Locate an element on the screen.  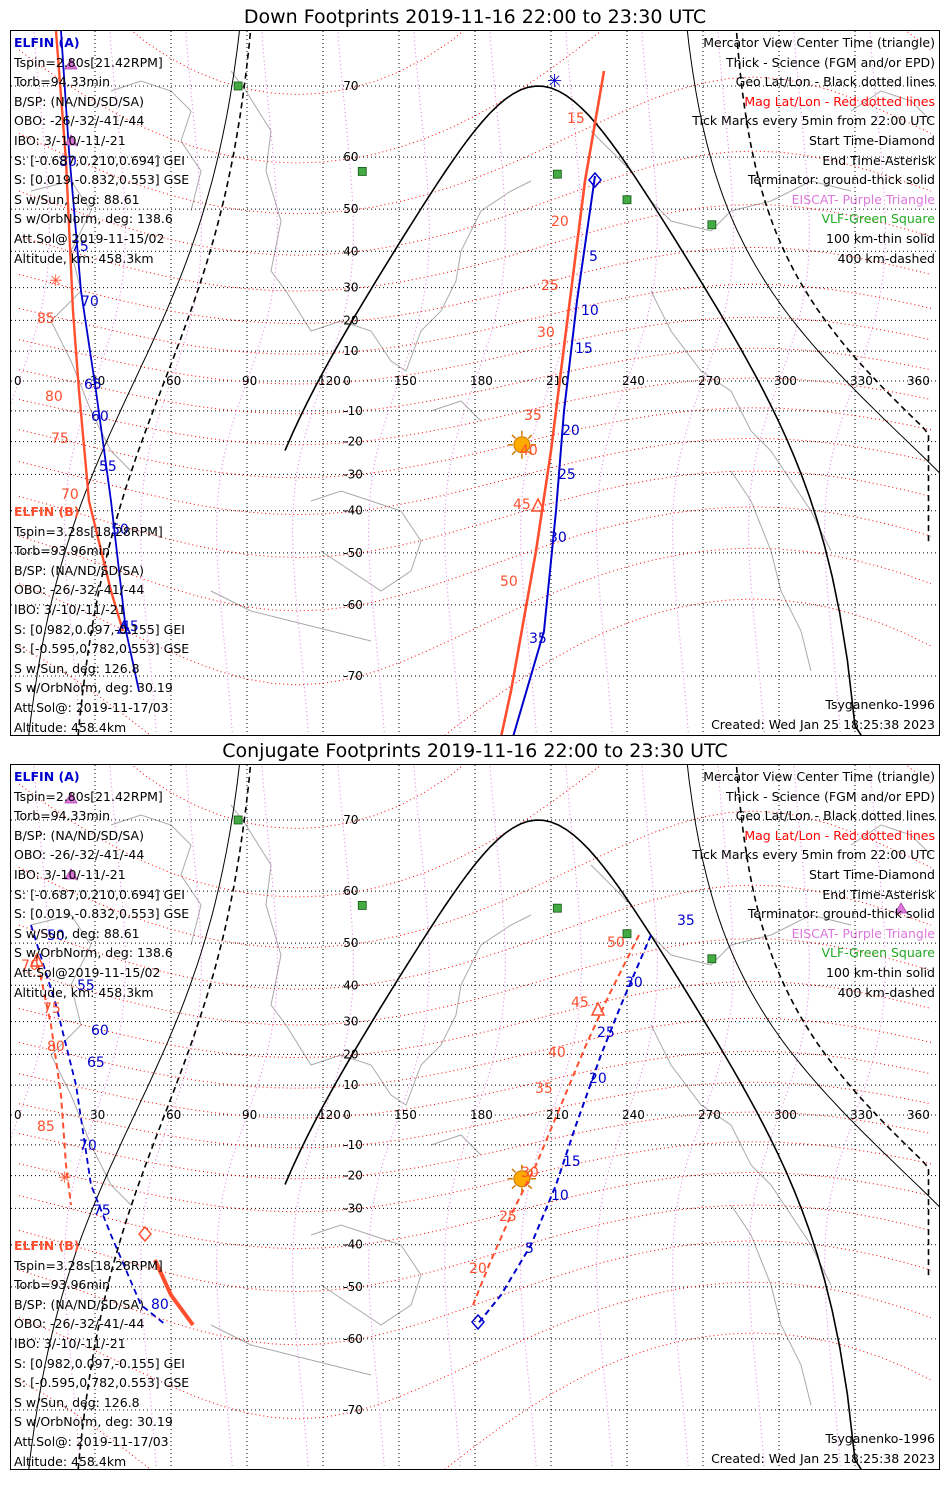
elfin-a-left-tick-label: 60 is located at coordinates (100, 417).